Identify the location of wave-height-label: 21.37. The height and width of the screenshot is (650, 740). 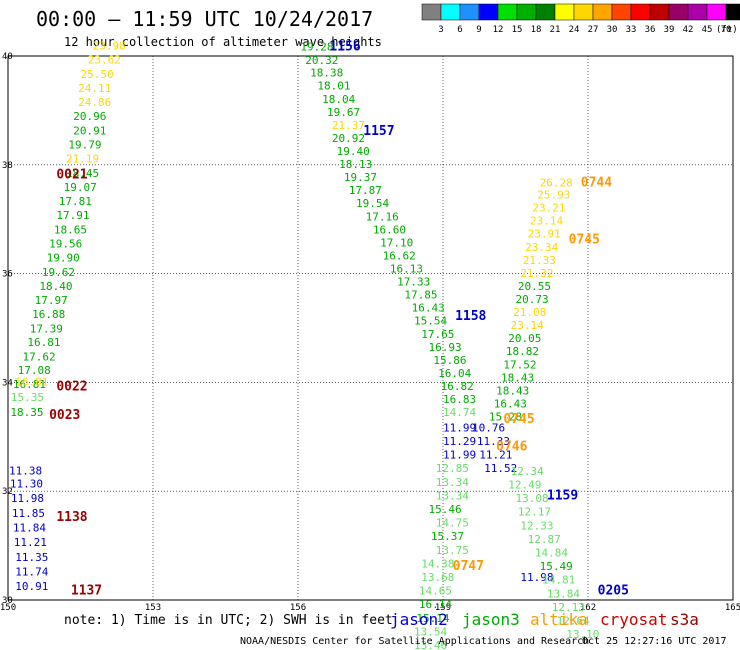
(348, 125).